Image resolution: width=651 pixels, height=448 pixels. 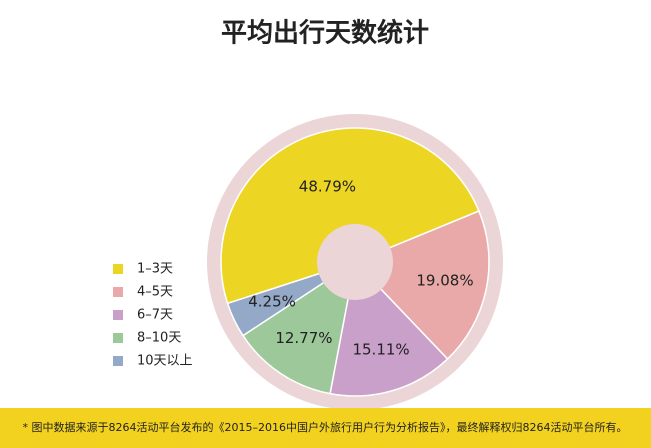 I want to click on legend-label: 6–7天, so click(x=155, y=315).